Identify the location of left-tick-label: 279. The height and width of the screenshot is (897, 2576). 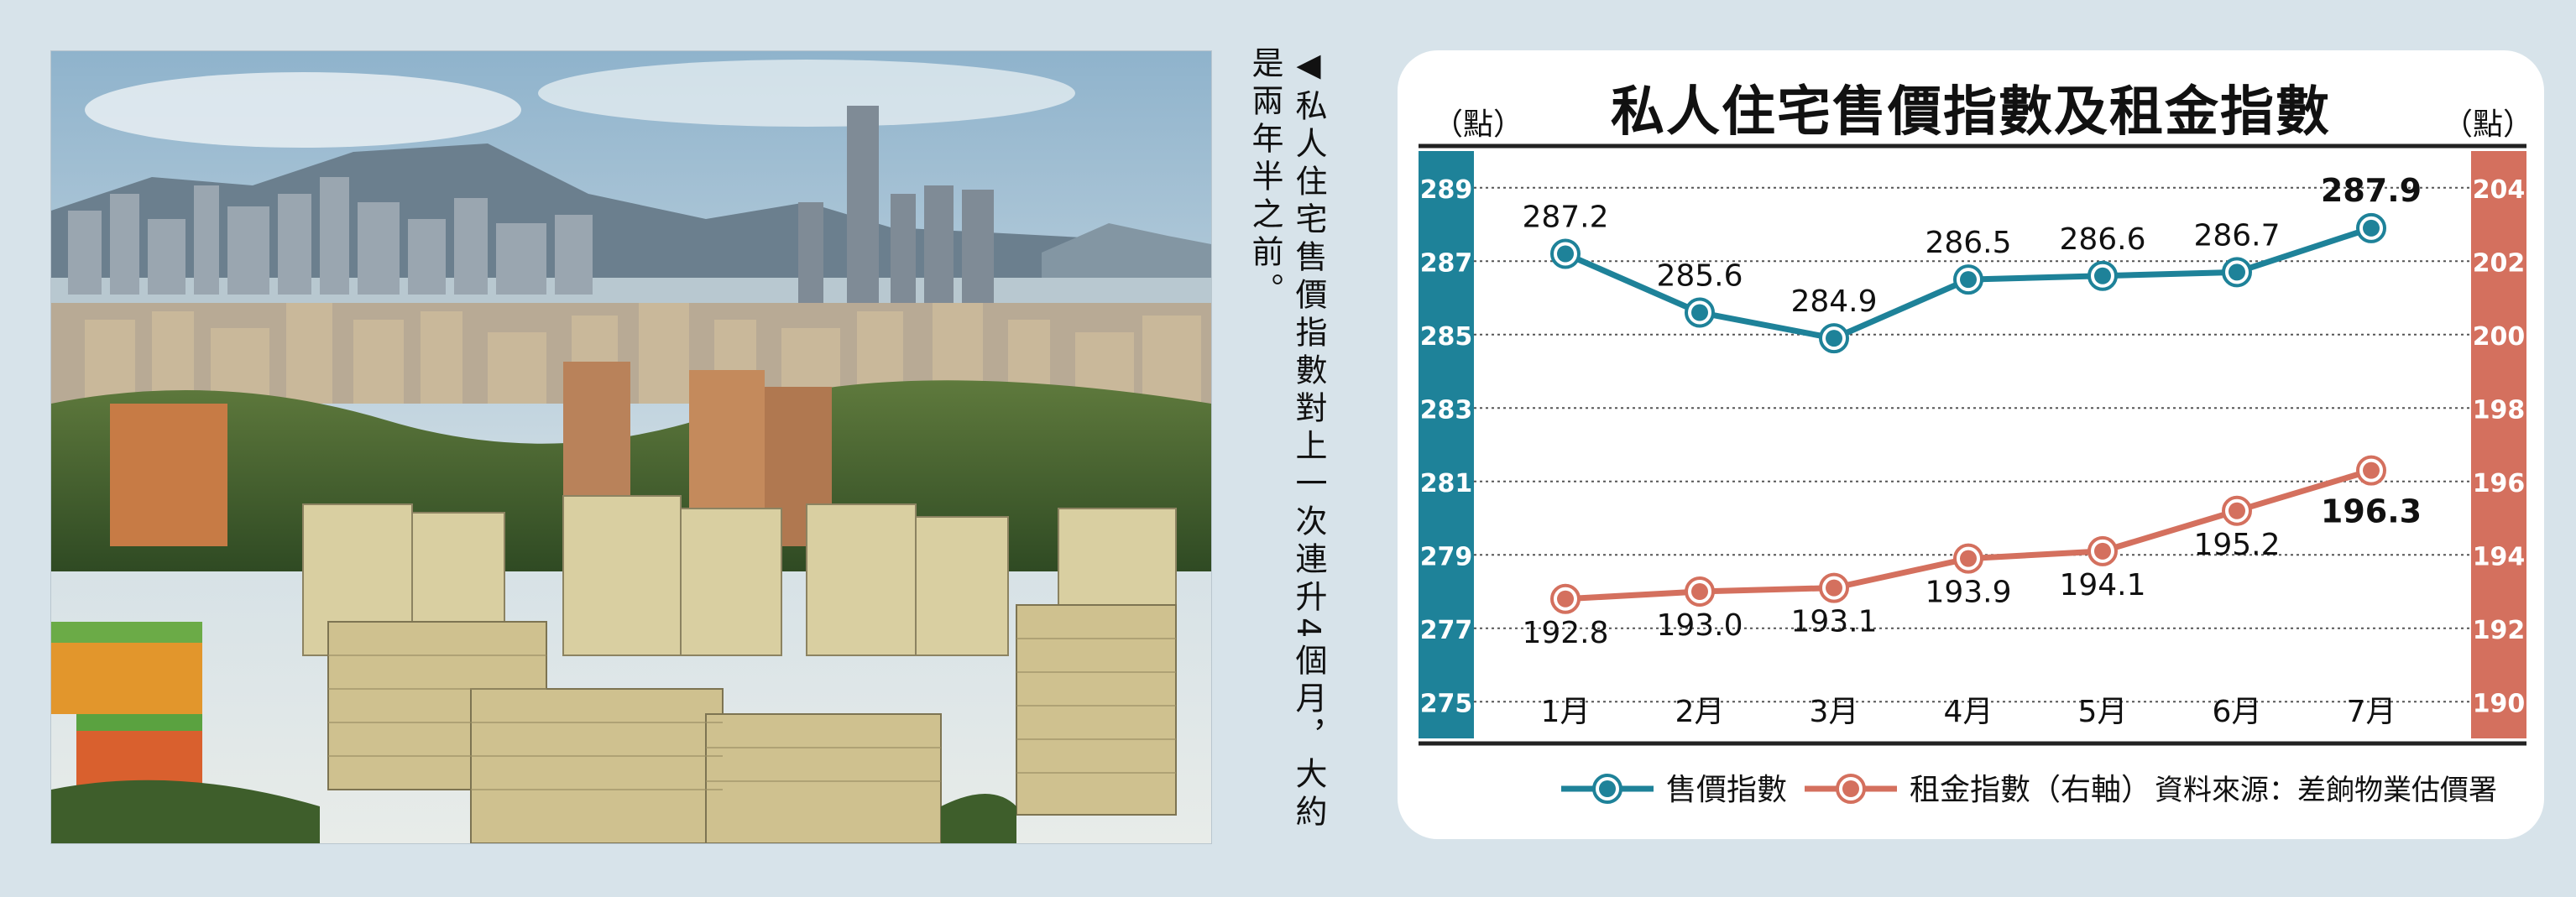
(1446, 556).